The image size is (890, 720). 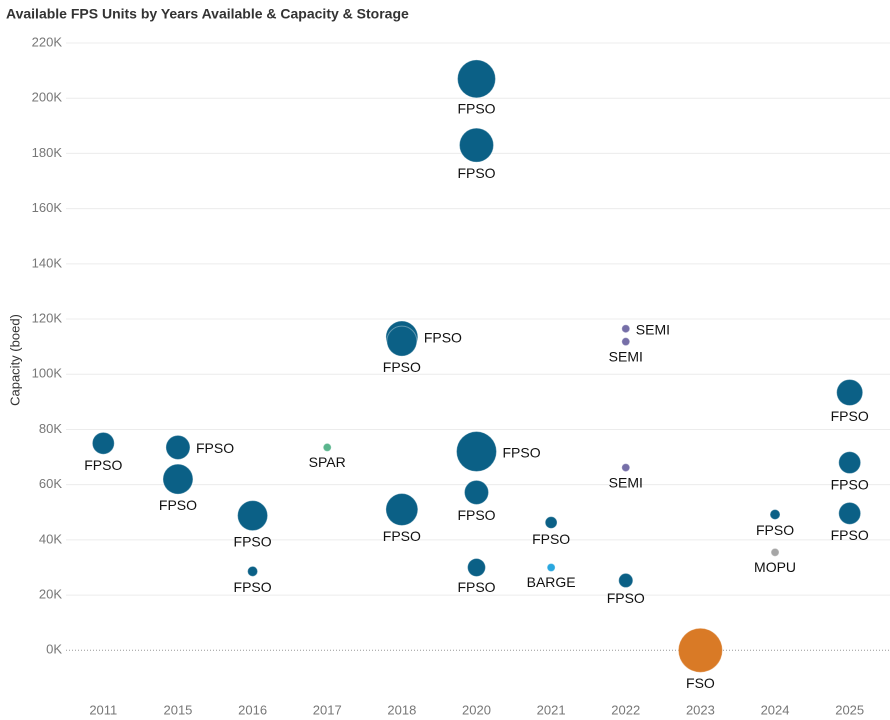 I want to click on y-tick-label: 200K, so click(x=47, y=97).